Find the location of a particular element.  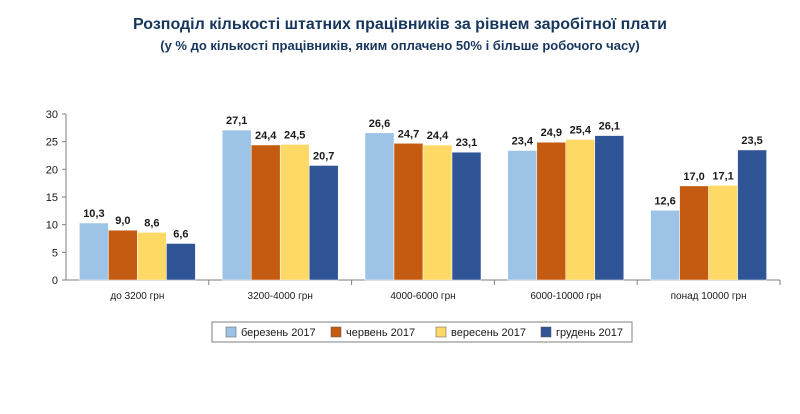

data-label: 23,5 is located at coordinates (751, 141).